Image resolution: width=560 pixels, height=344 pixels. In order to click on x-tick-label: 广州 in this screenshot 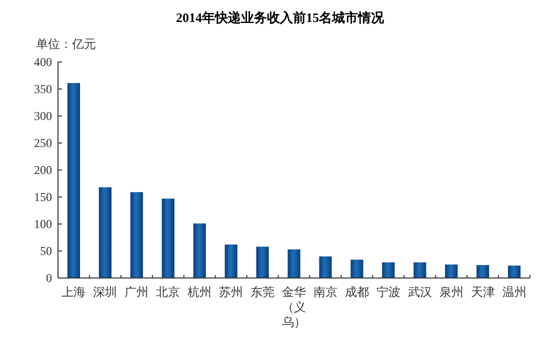, I will do `click(136, 292)`.